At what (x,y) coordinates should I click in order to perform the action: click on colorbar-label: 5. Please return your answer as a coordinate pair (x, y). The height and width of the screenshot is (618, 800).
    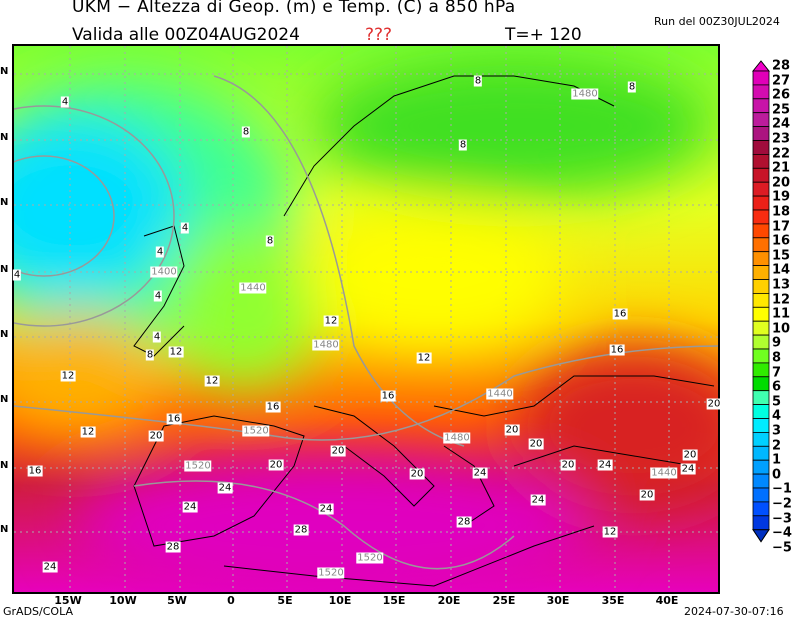
    Looking at the image, I should click on (777, 402).